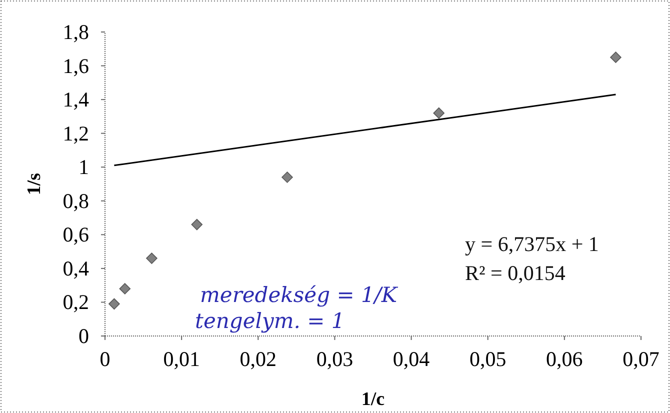  I want to click on x-axis-title: 1/c, so click(373, 399).